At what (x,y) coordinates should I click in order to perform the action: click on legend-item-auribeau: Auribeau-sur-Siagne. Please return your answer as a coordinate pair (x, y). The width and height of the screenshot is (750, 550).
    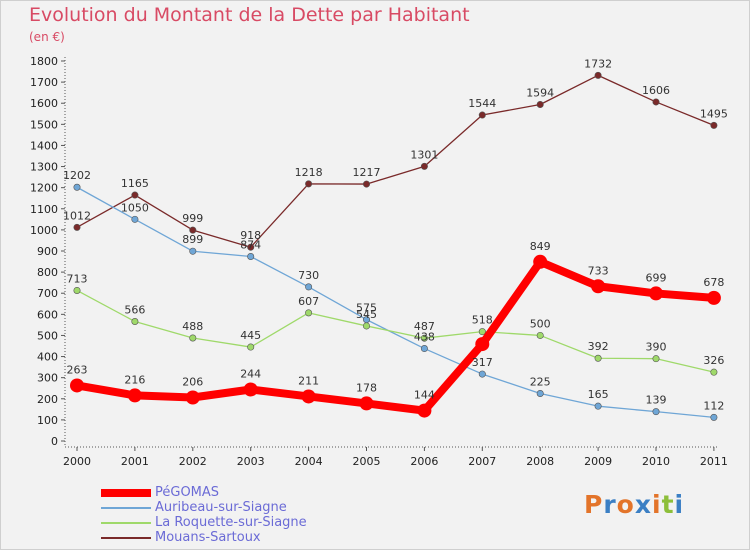
    Looking at the image, I should click on (204, 507).